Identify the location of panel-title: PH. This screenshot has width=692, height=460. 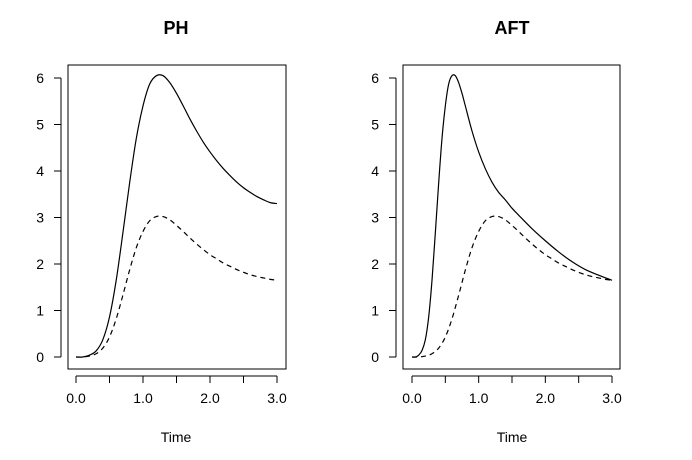
(175, 28).